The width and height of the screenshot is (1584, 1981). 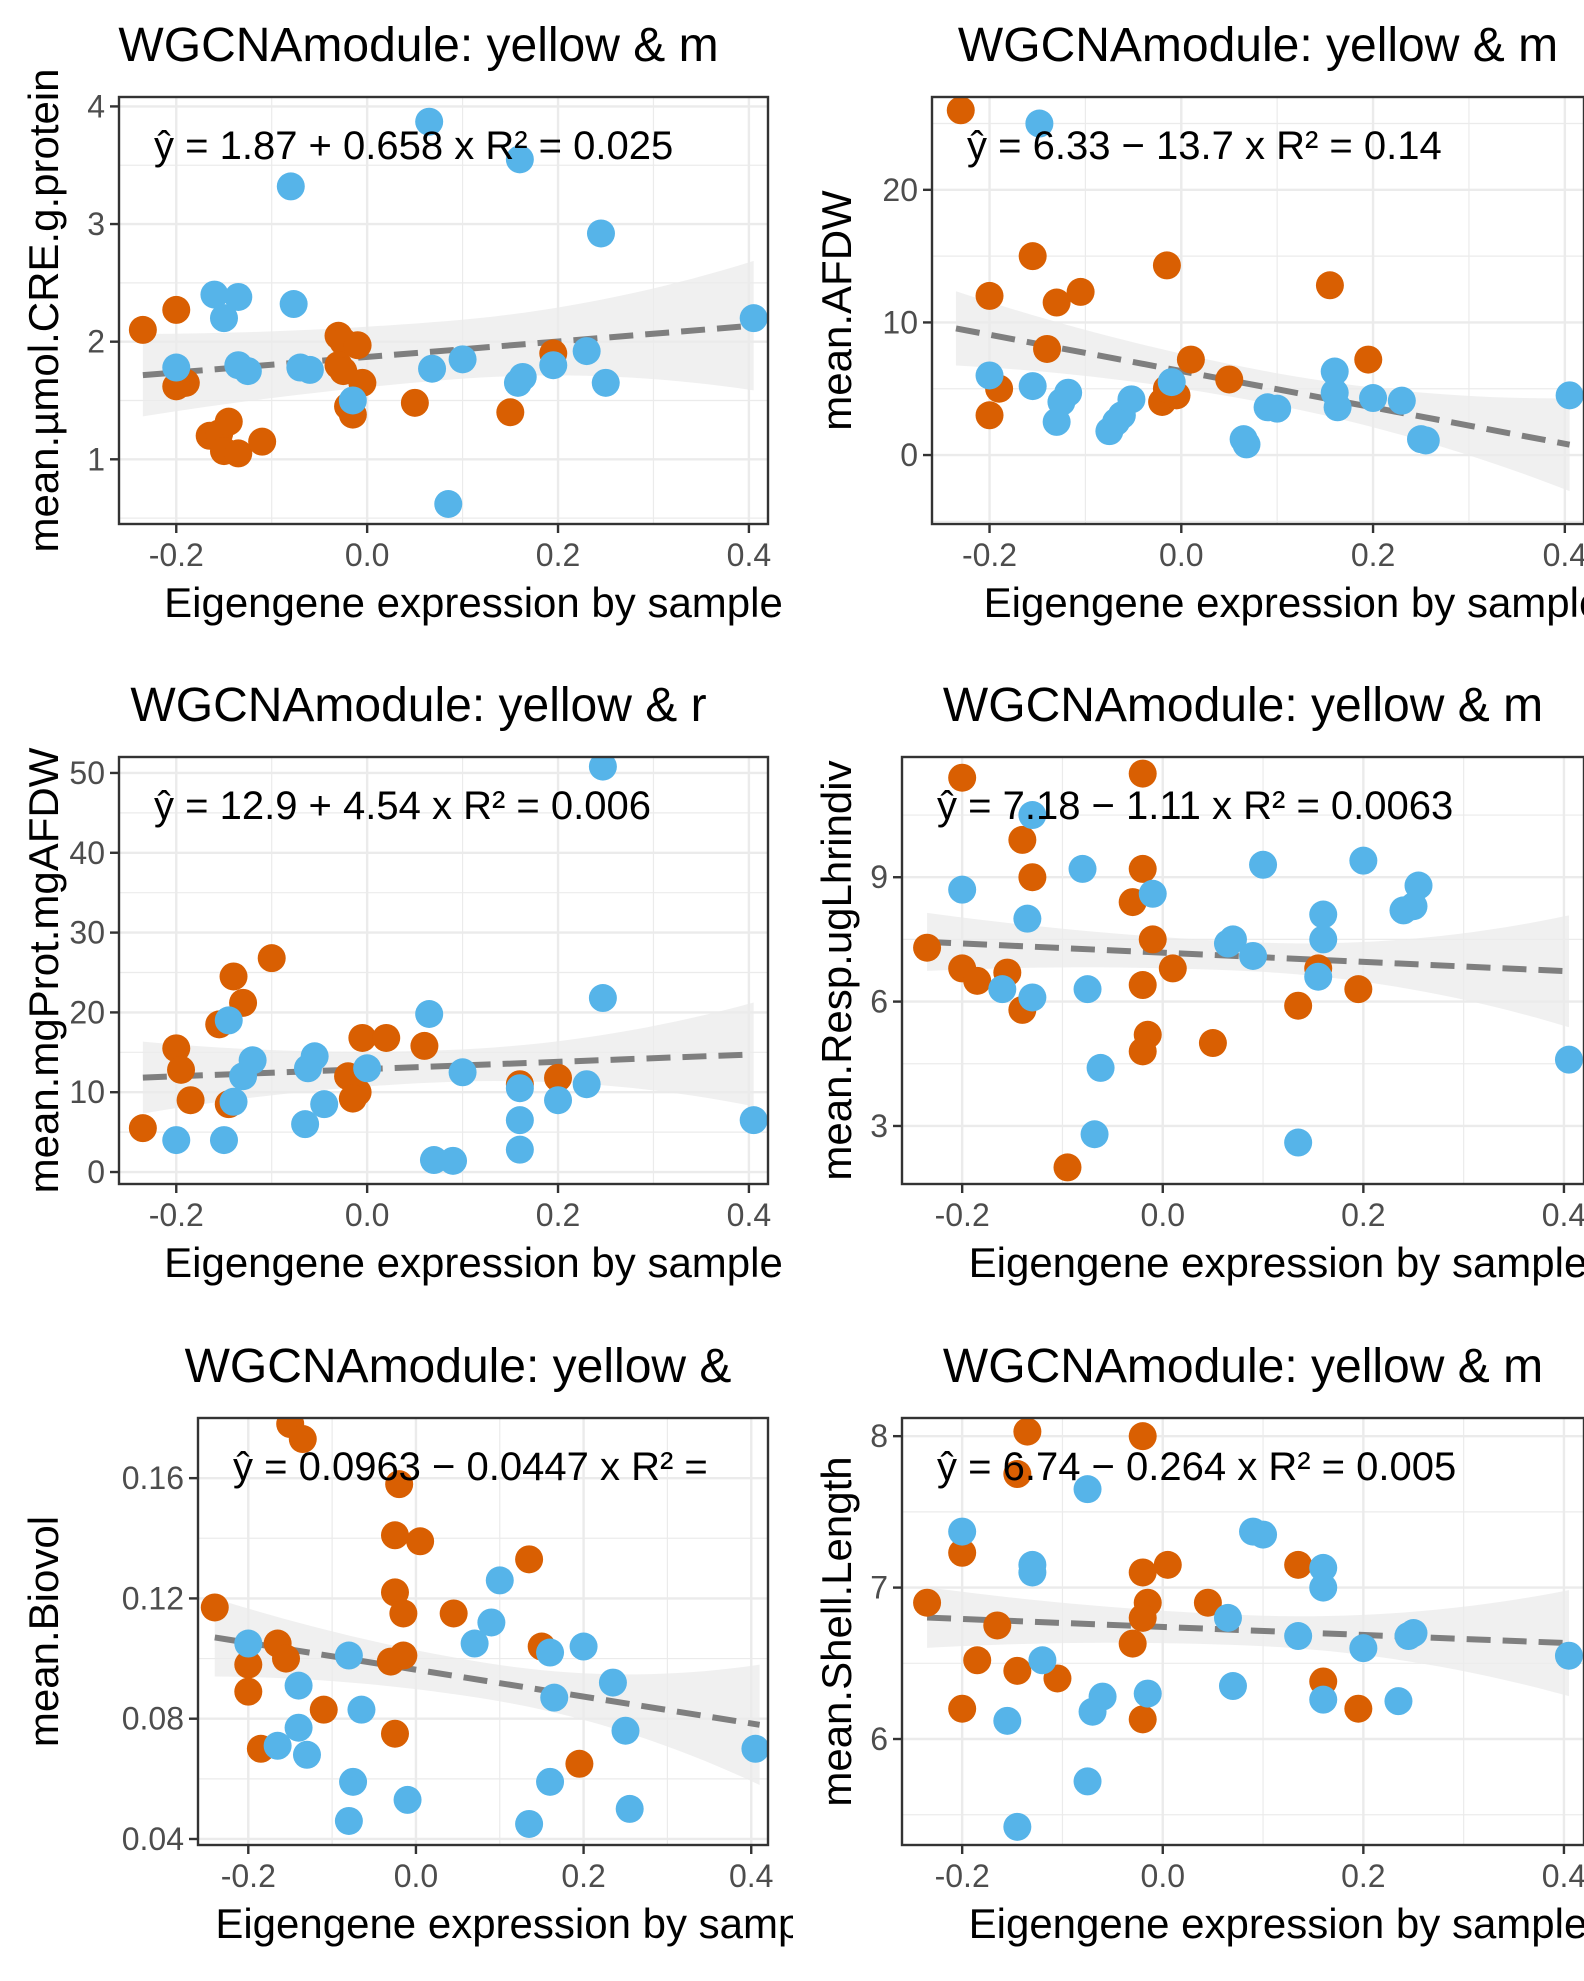 I want to click on panel-title: WGCNAmodule: yellow &, so click(x=458, y=1366).